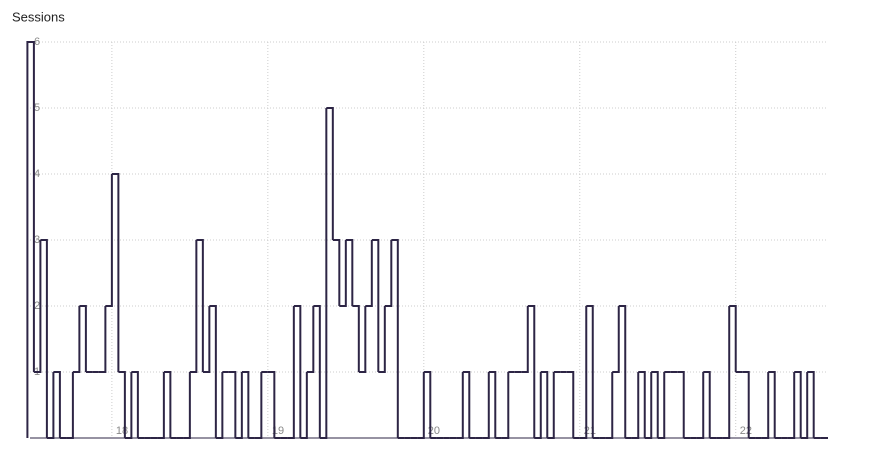  What do you see at coordinates (37, 42) in the screenshot?
I see `y-tick-label: 6` at bounding box center [37, 42].